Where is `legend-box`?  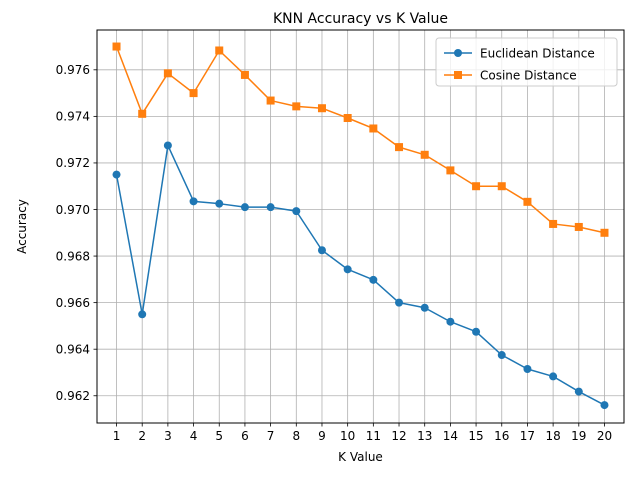
legend-box is located at coordinates (526, 62).